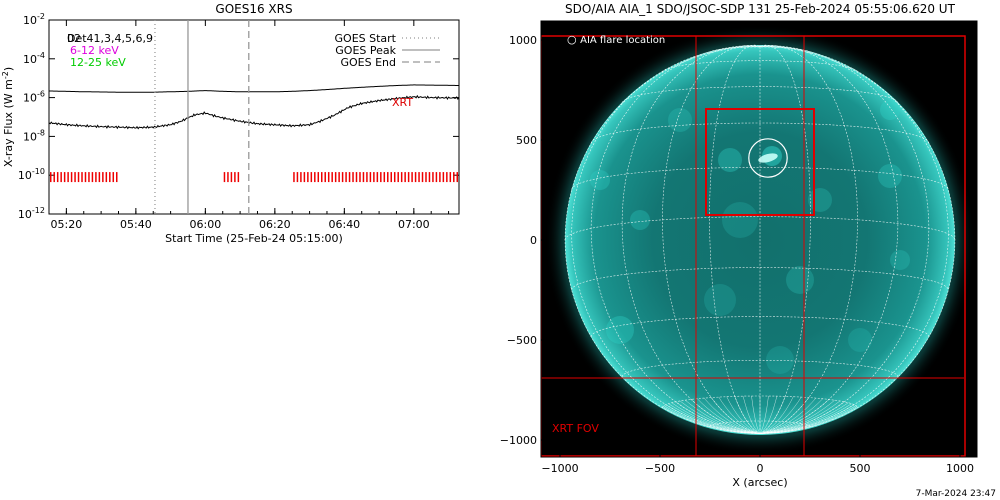 This screenshot has width=1000, height=500. I want to click on flare-core, so click(768, 158).